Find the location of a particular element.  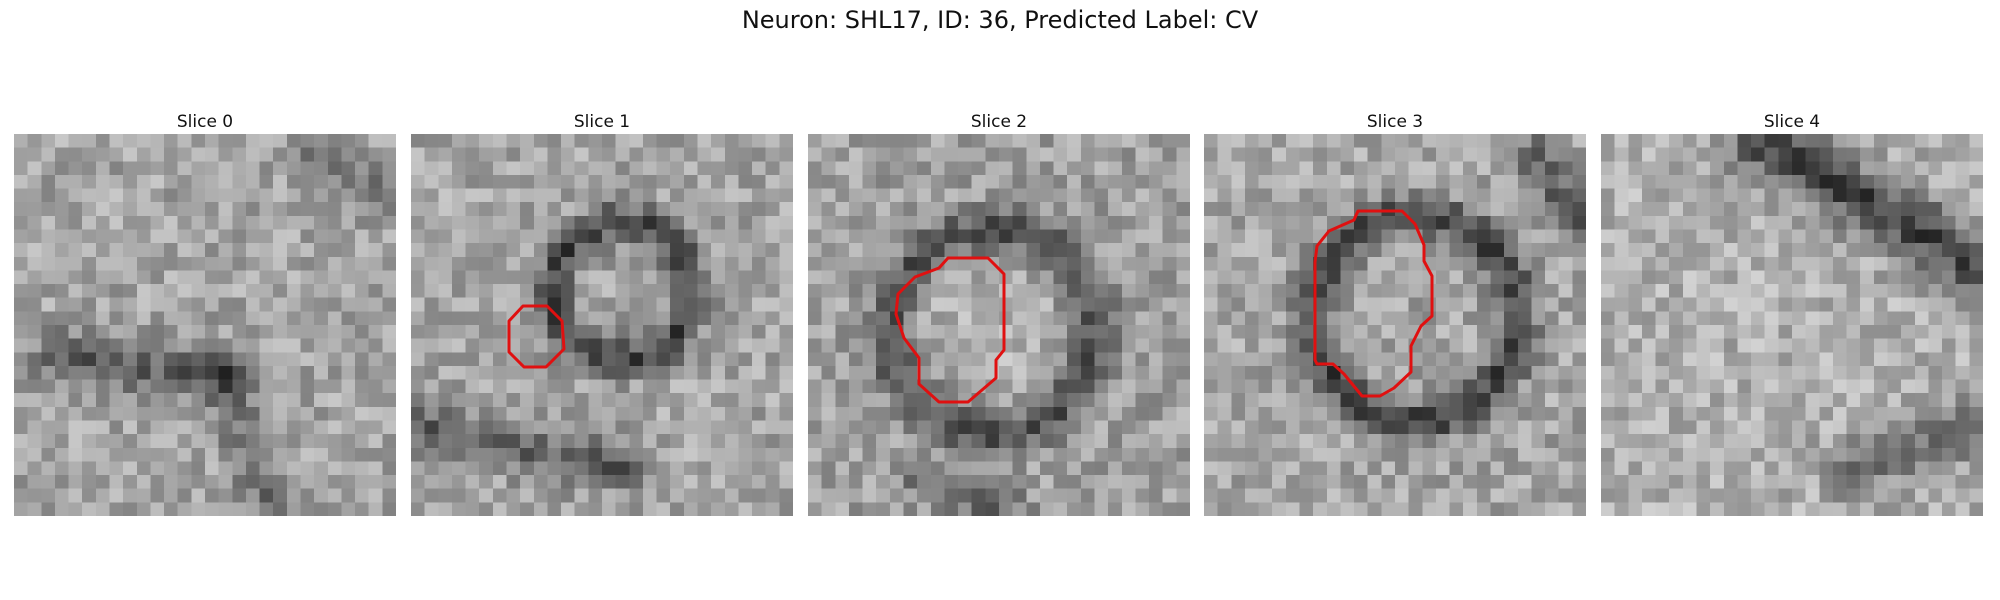

slice-title: Slice 3 is located at coordinates (1395, 122).